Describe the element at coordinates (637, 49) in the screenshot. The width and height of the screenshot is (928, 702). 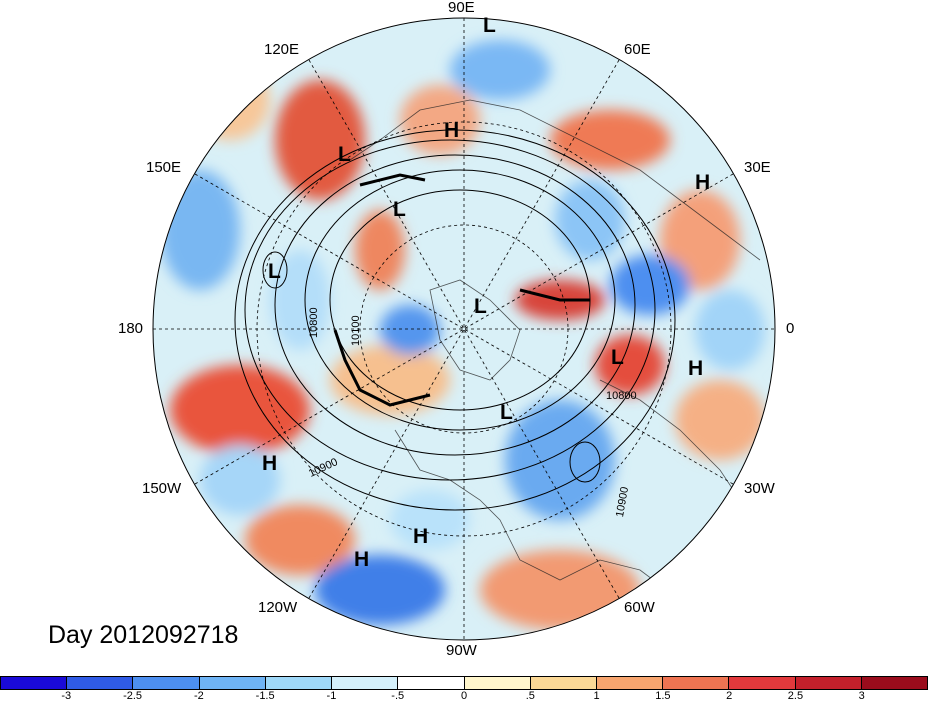
I see `lon-label-60e: 60E` at that location.